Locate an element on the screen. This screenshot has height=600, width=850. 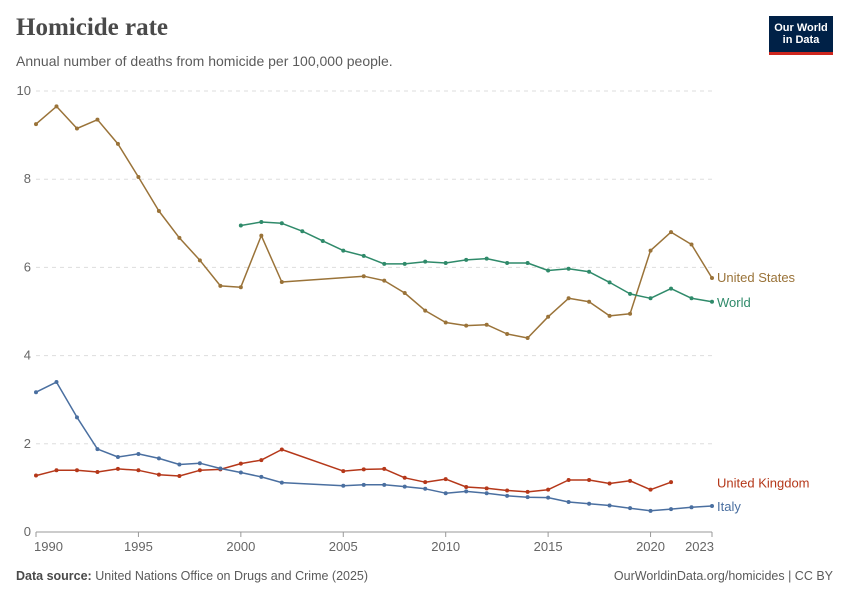
series-line-united-kingdom is located at coordinates (353, 470).